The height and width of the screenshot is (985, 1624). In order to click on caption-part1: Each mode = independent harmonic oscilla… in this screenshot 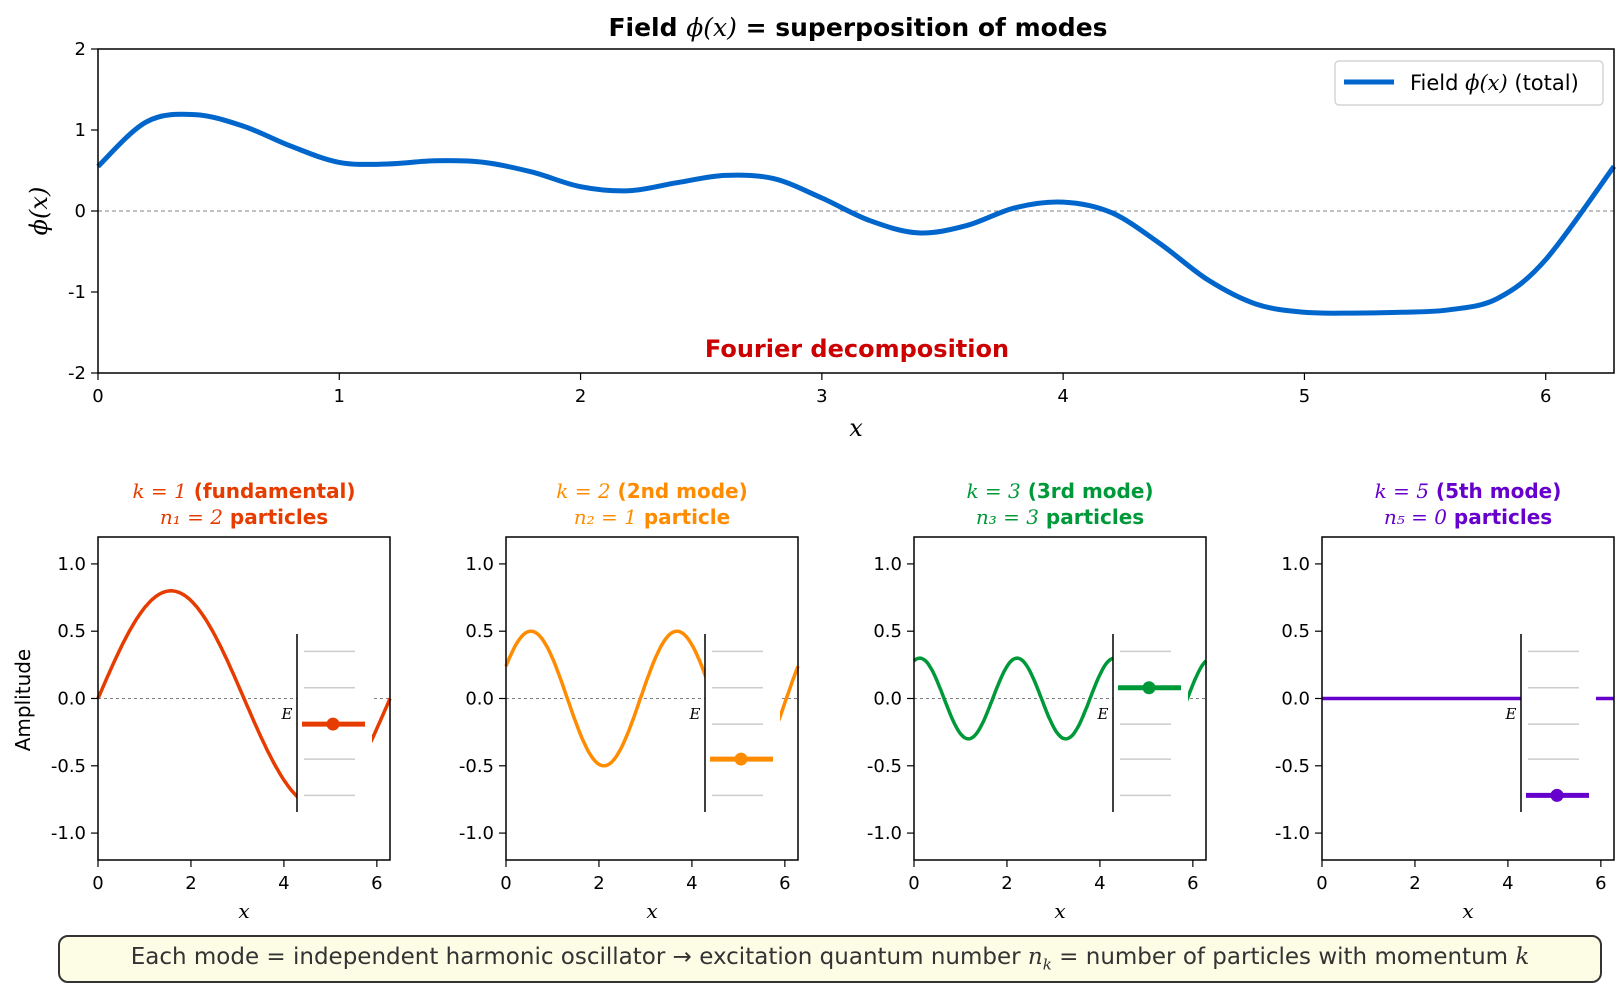, I will do `click(579, 957)`.